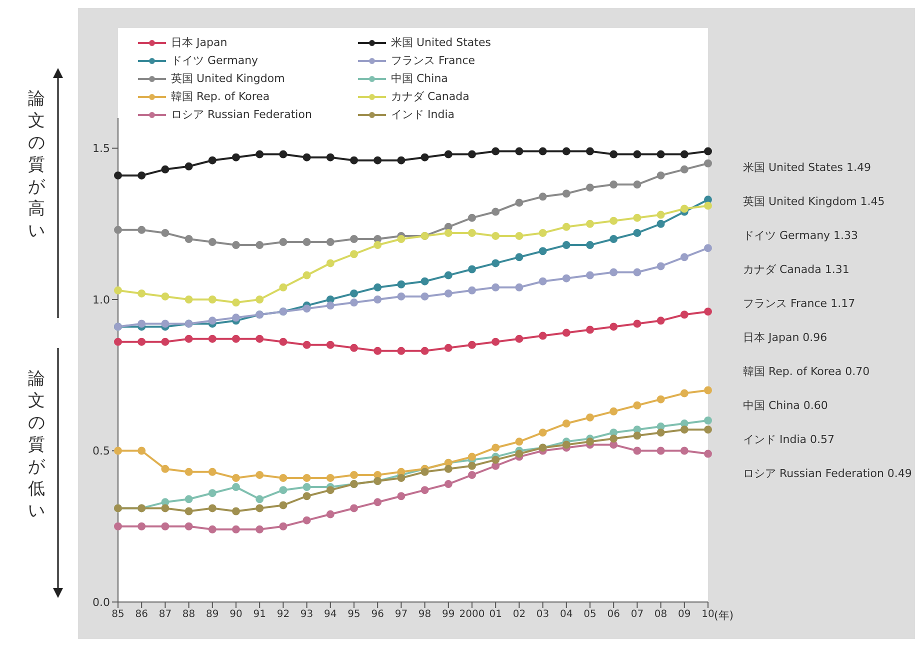 The image size is (923, 647). Describe the element at coordinates (519, 614) in the screenshot. I see `x-tick-label: 02` at that location.